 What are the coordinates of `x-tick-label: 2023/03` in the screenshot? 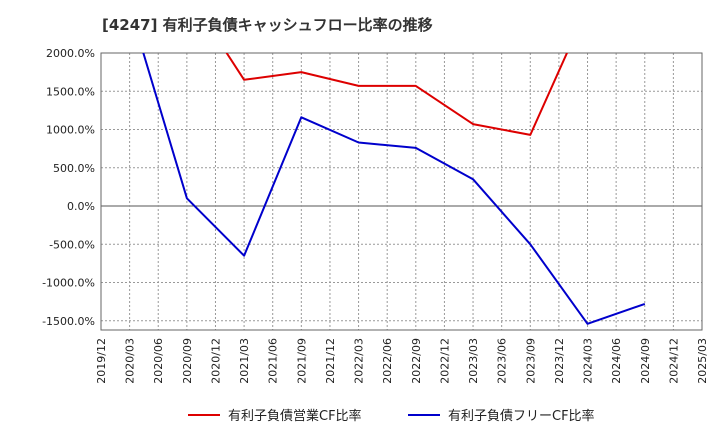 It's located at (473, 361).